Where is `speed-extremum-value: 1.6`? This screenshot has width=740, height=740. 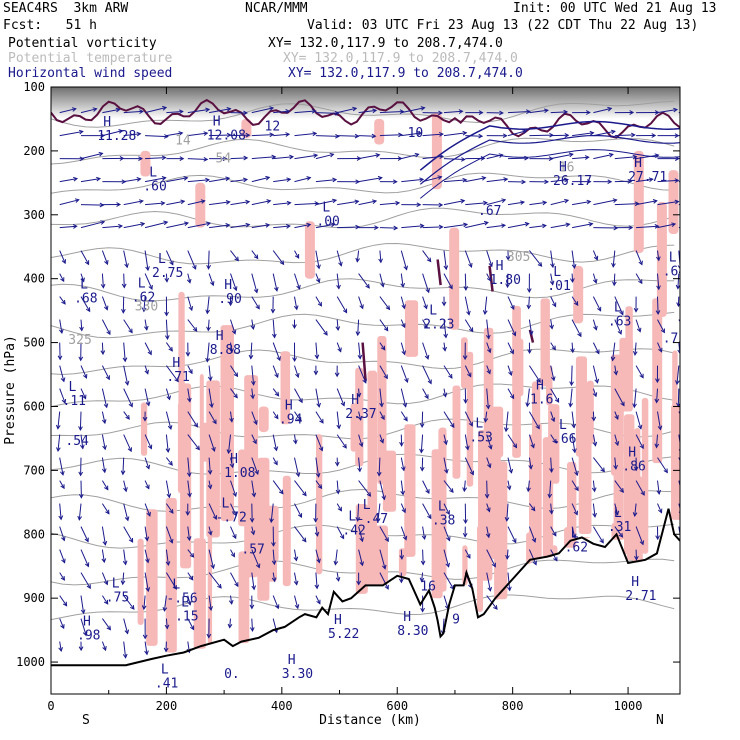
speed-extremum-value: 1.6 is located at coordinates (541, 399).